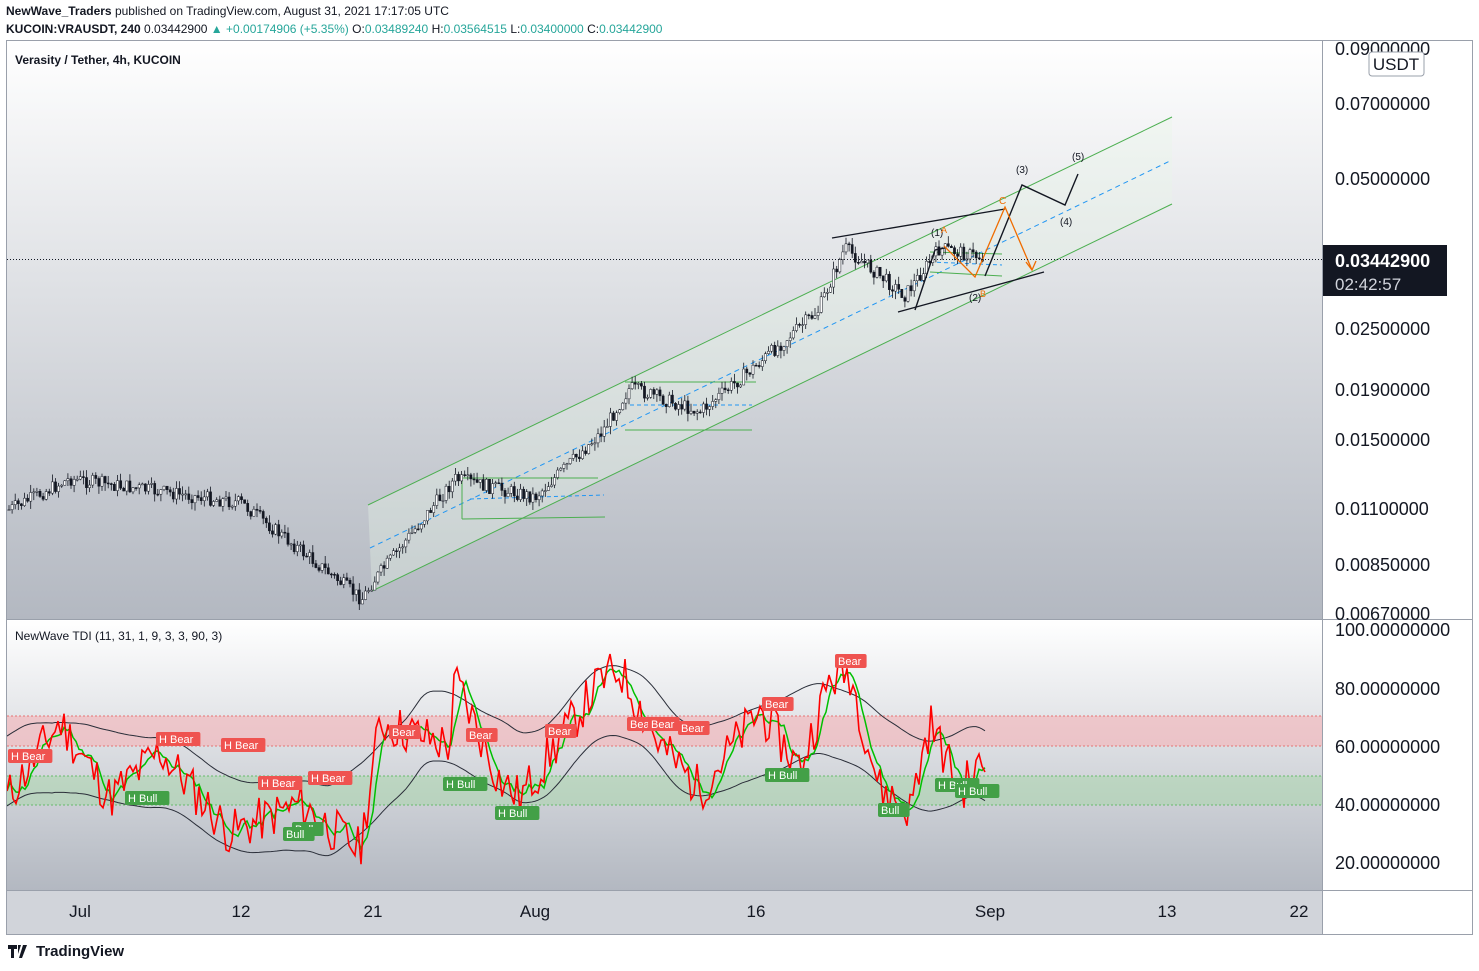 The height and width of the screenshot is (971, 1479). I want to click on abc-arrow-head, so click(1031, 266).